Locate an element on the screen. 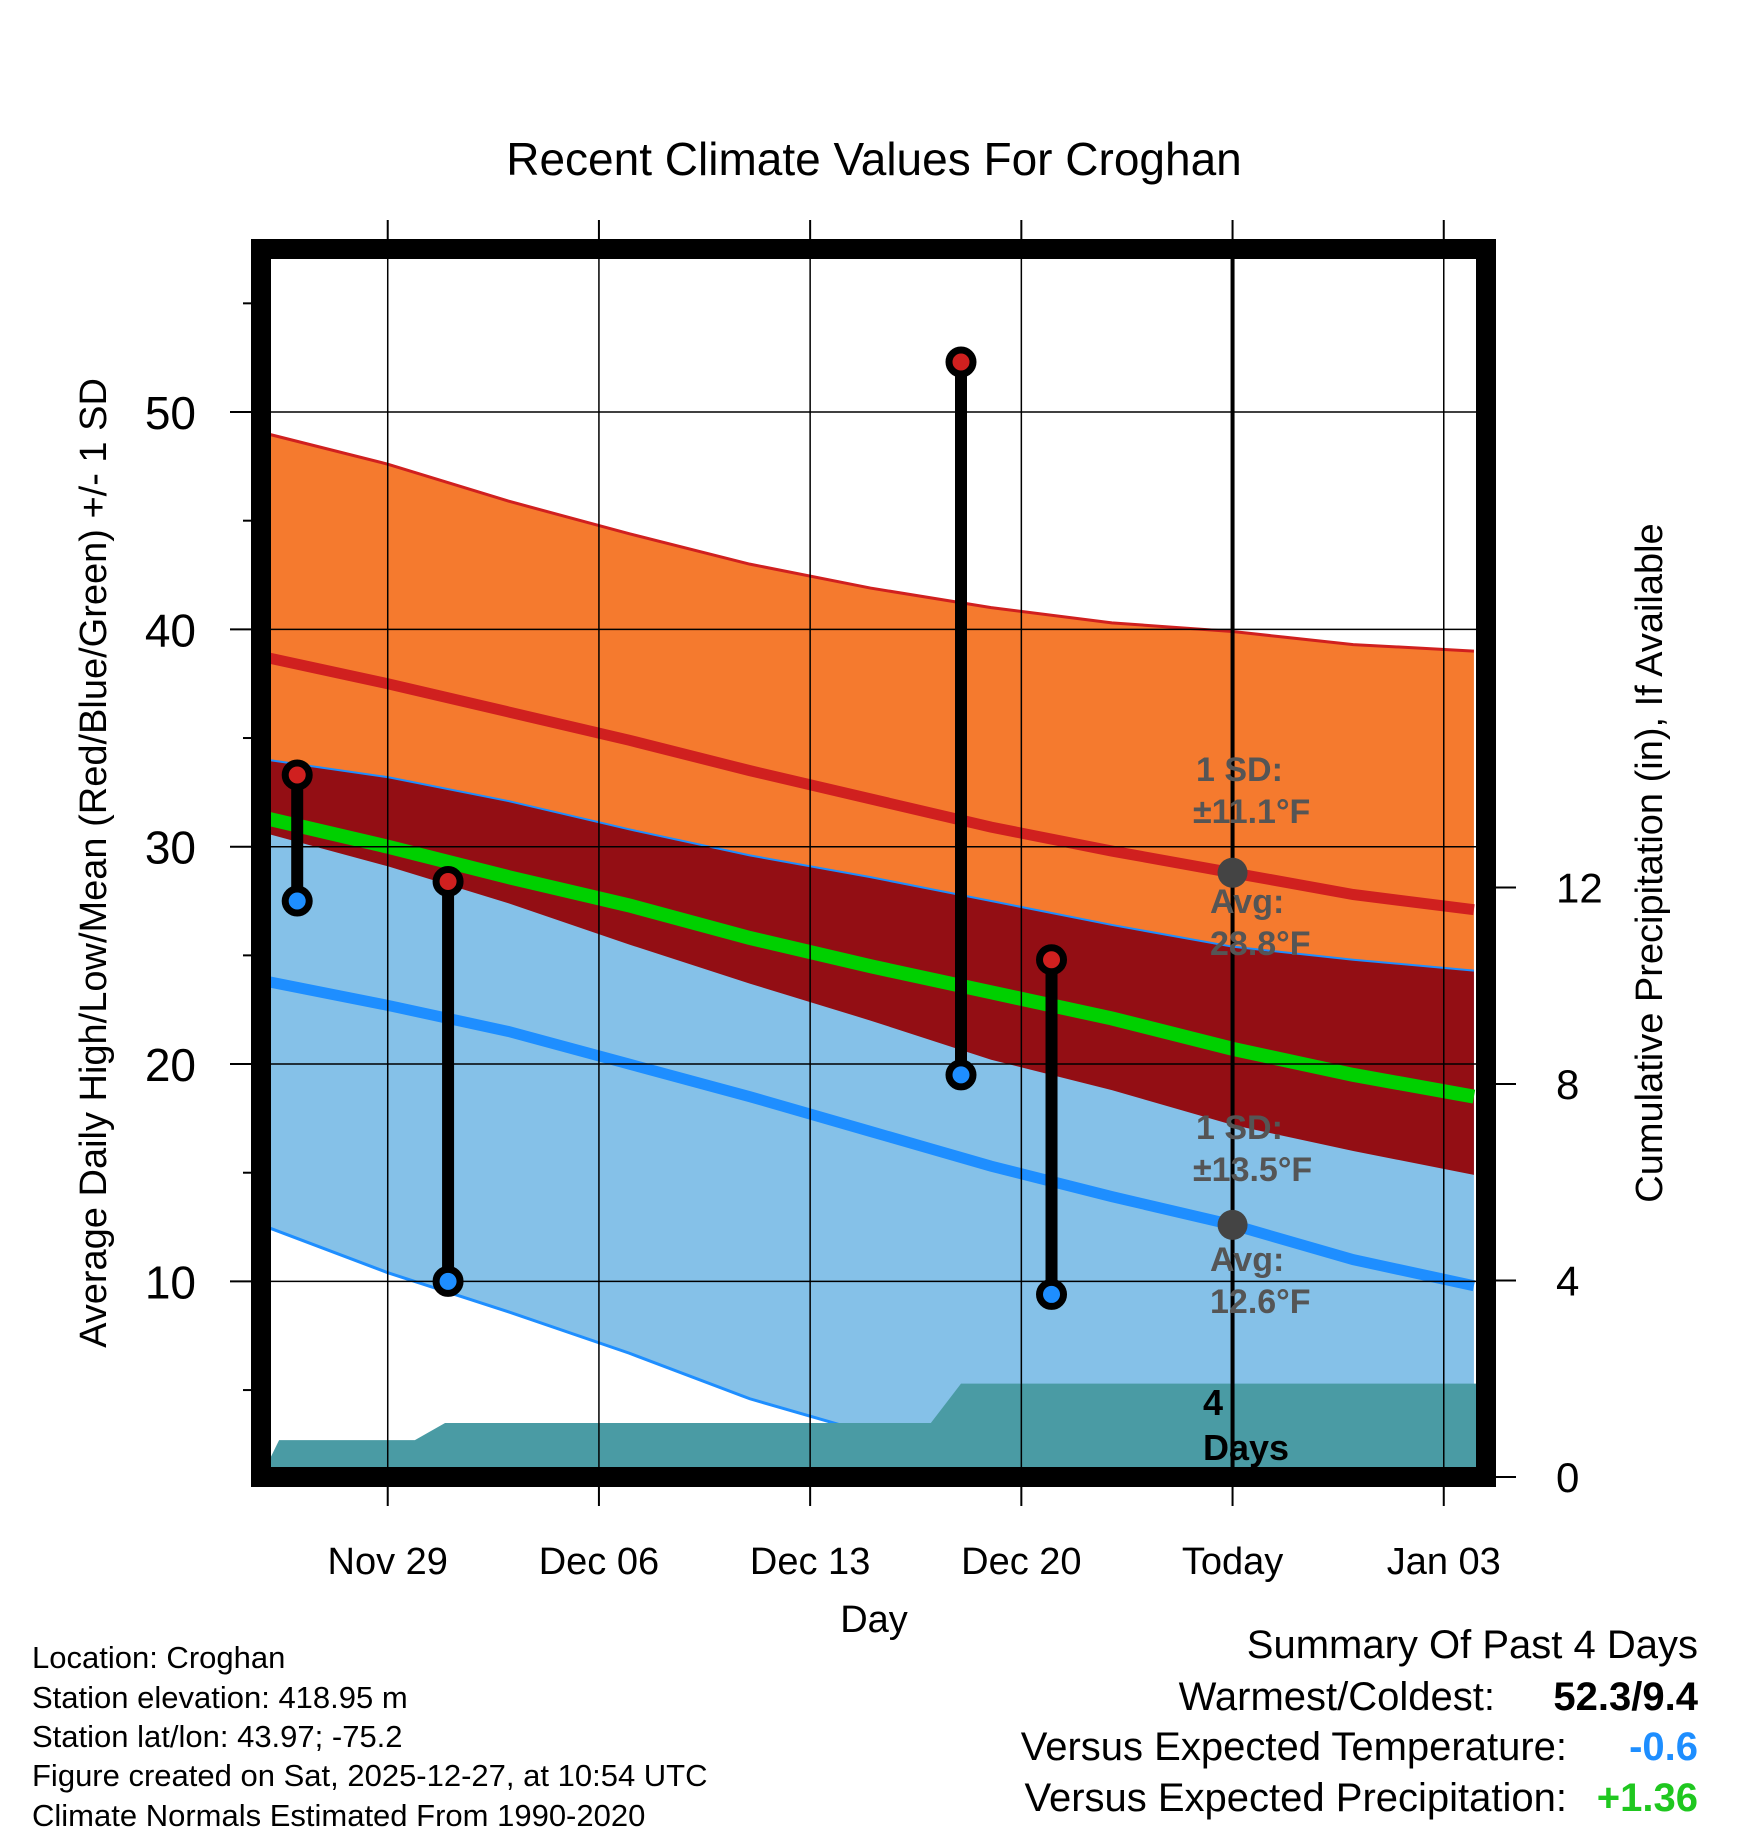  high-avg-marker is located at coordinates (1232, 872).